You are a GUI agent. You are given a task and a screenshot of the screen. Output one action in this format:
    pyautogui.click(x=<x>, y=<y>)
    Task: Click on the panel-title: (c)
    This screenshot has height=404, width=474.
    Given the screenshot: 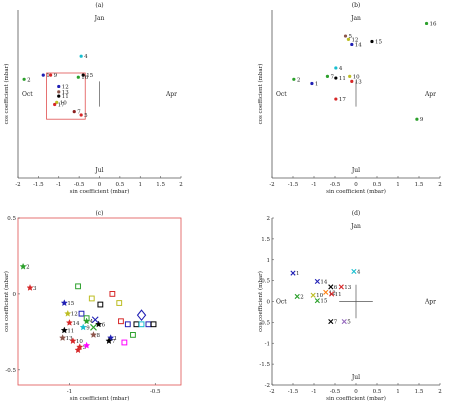 What is the action you would take?
    pyautogui.click(x=99, y=213)
    